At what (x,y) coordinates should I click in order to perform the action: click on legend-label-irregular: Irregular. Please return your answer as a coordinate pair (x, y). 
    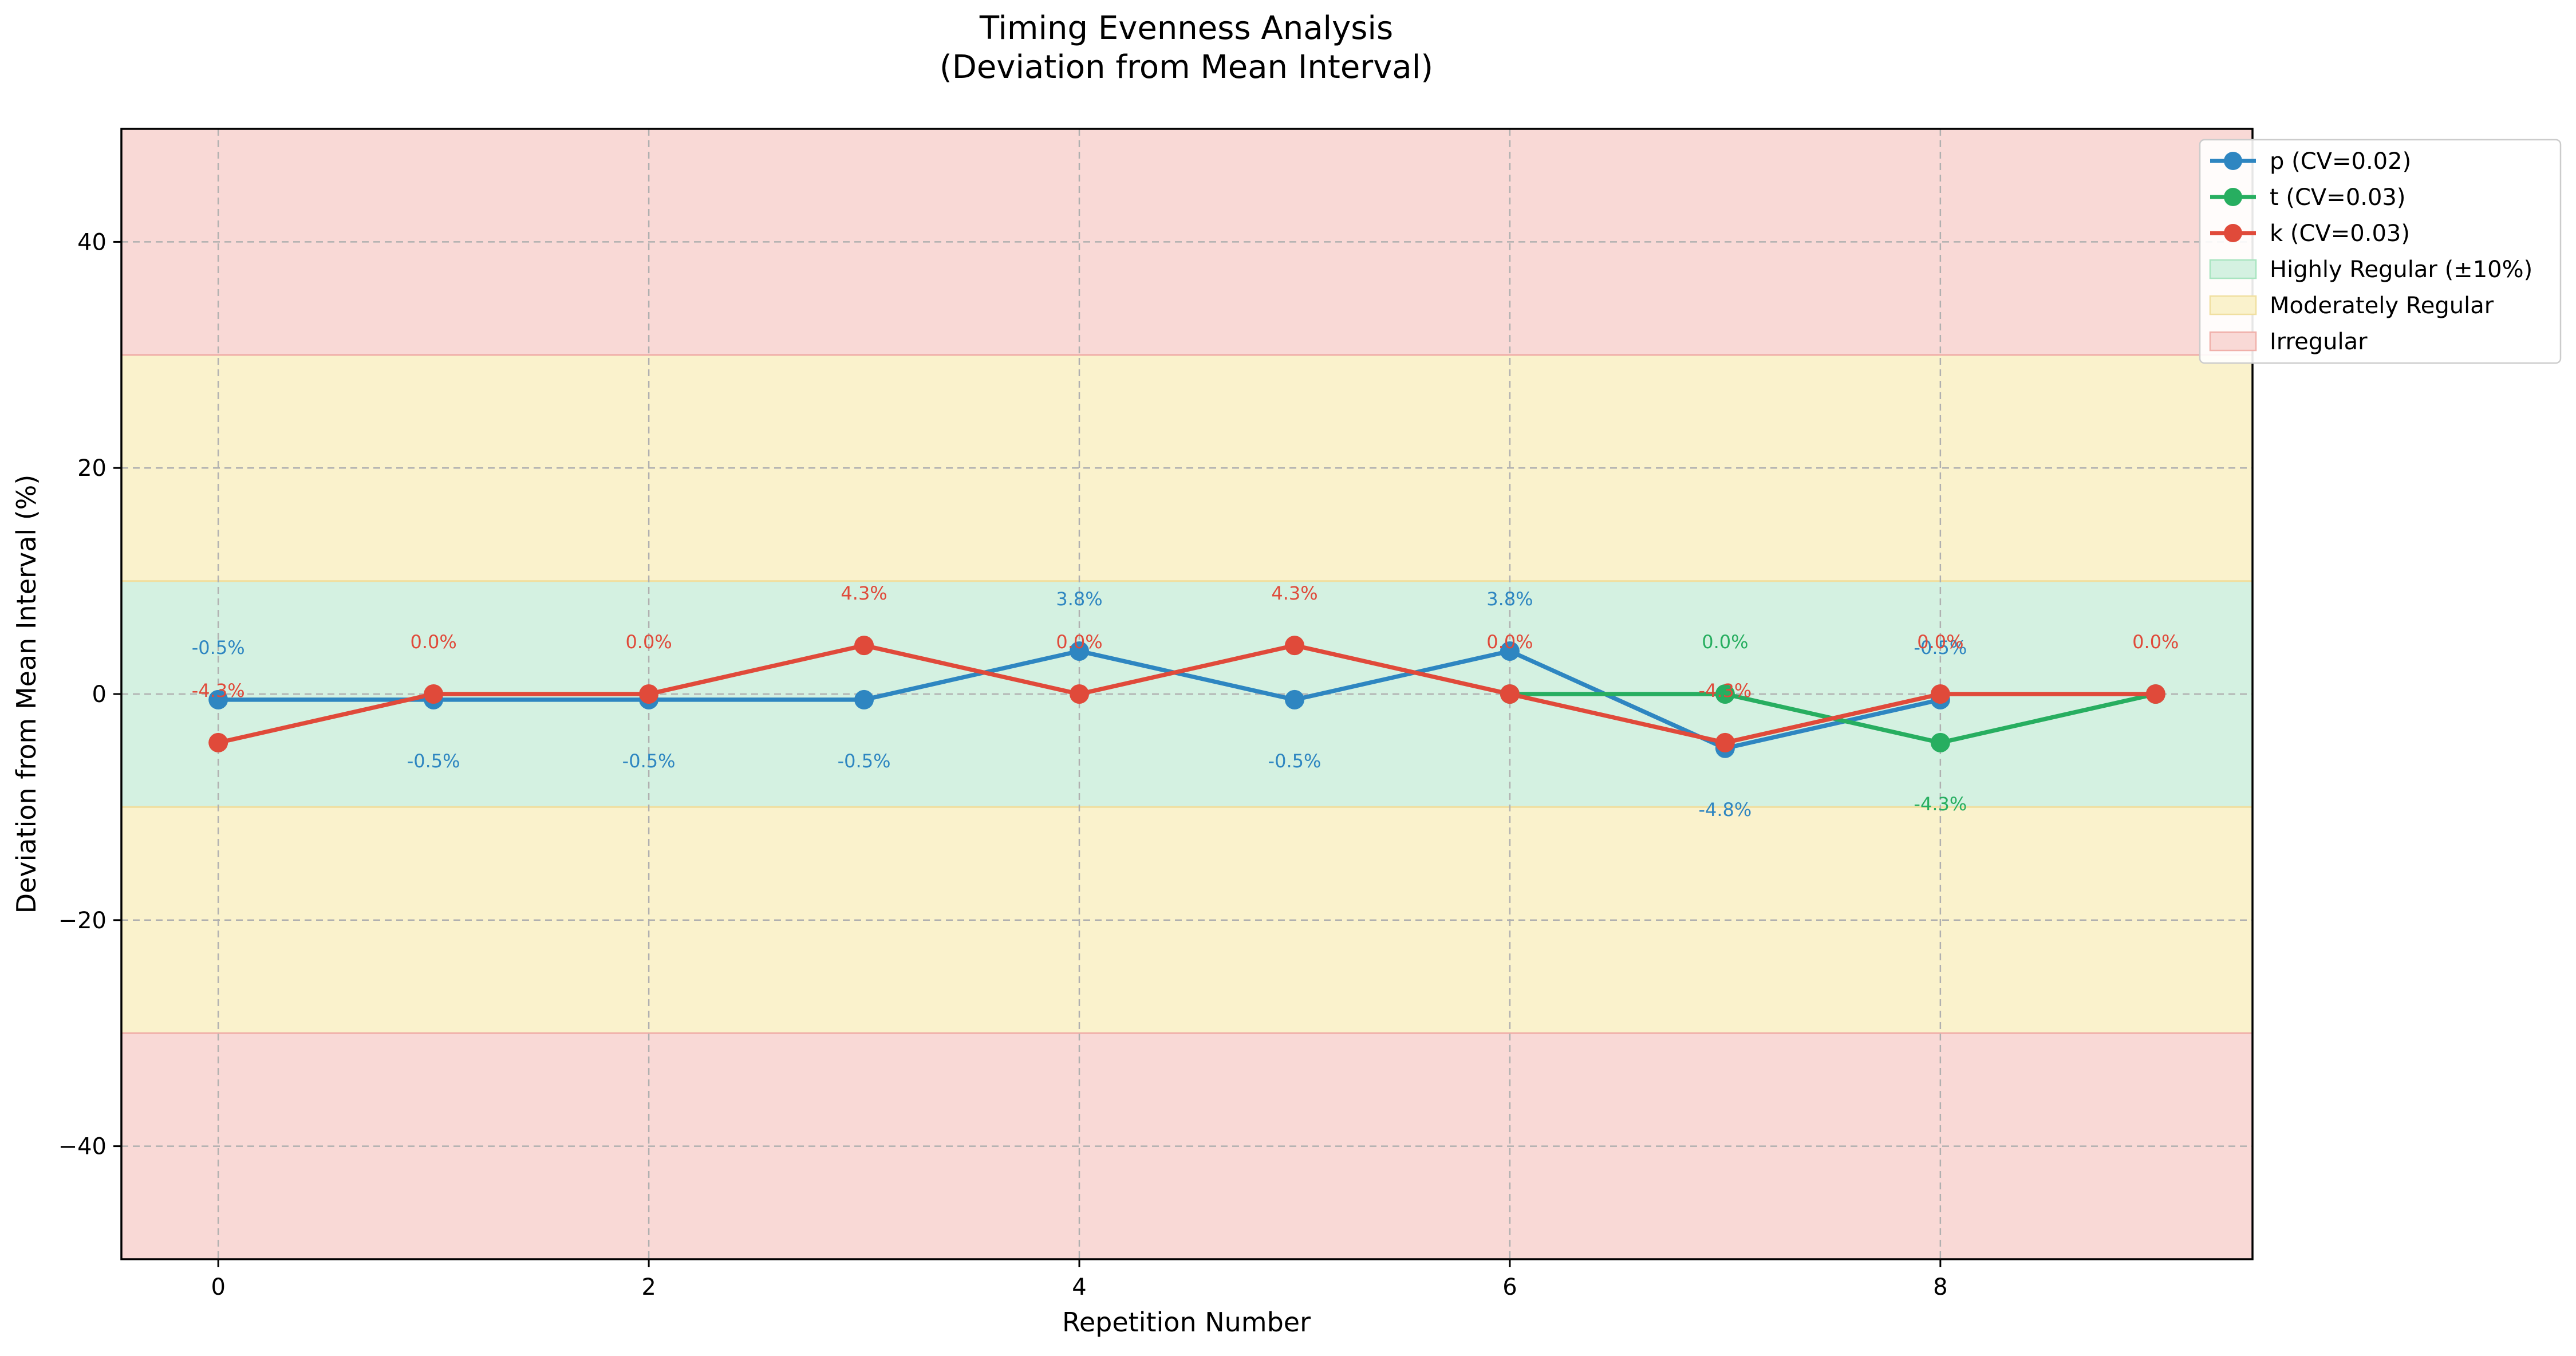
    Looking at the image, I should click on (2319, 342).